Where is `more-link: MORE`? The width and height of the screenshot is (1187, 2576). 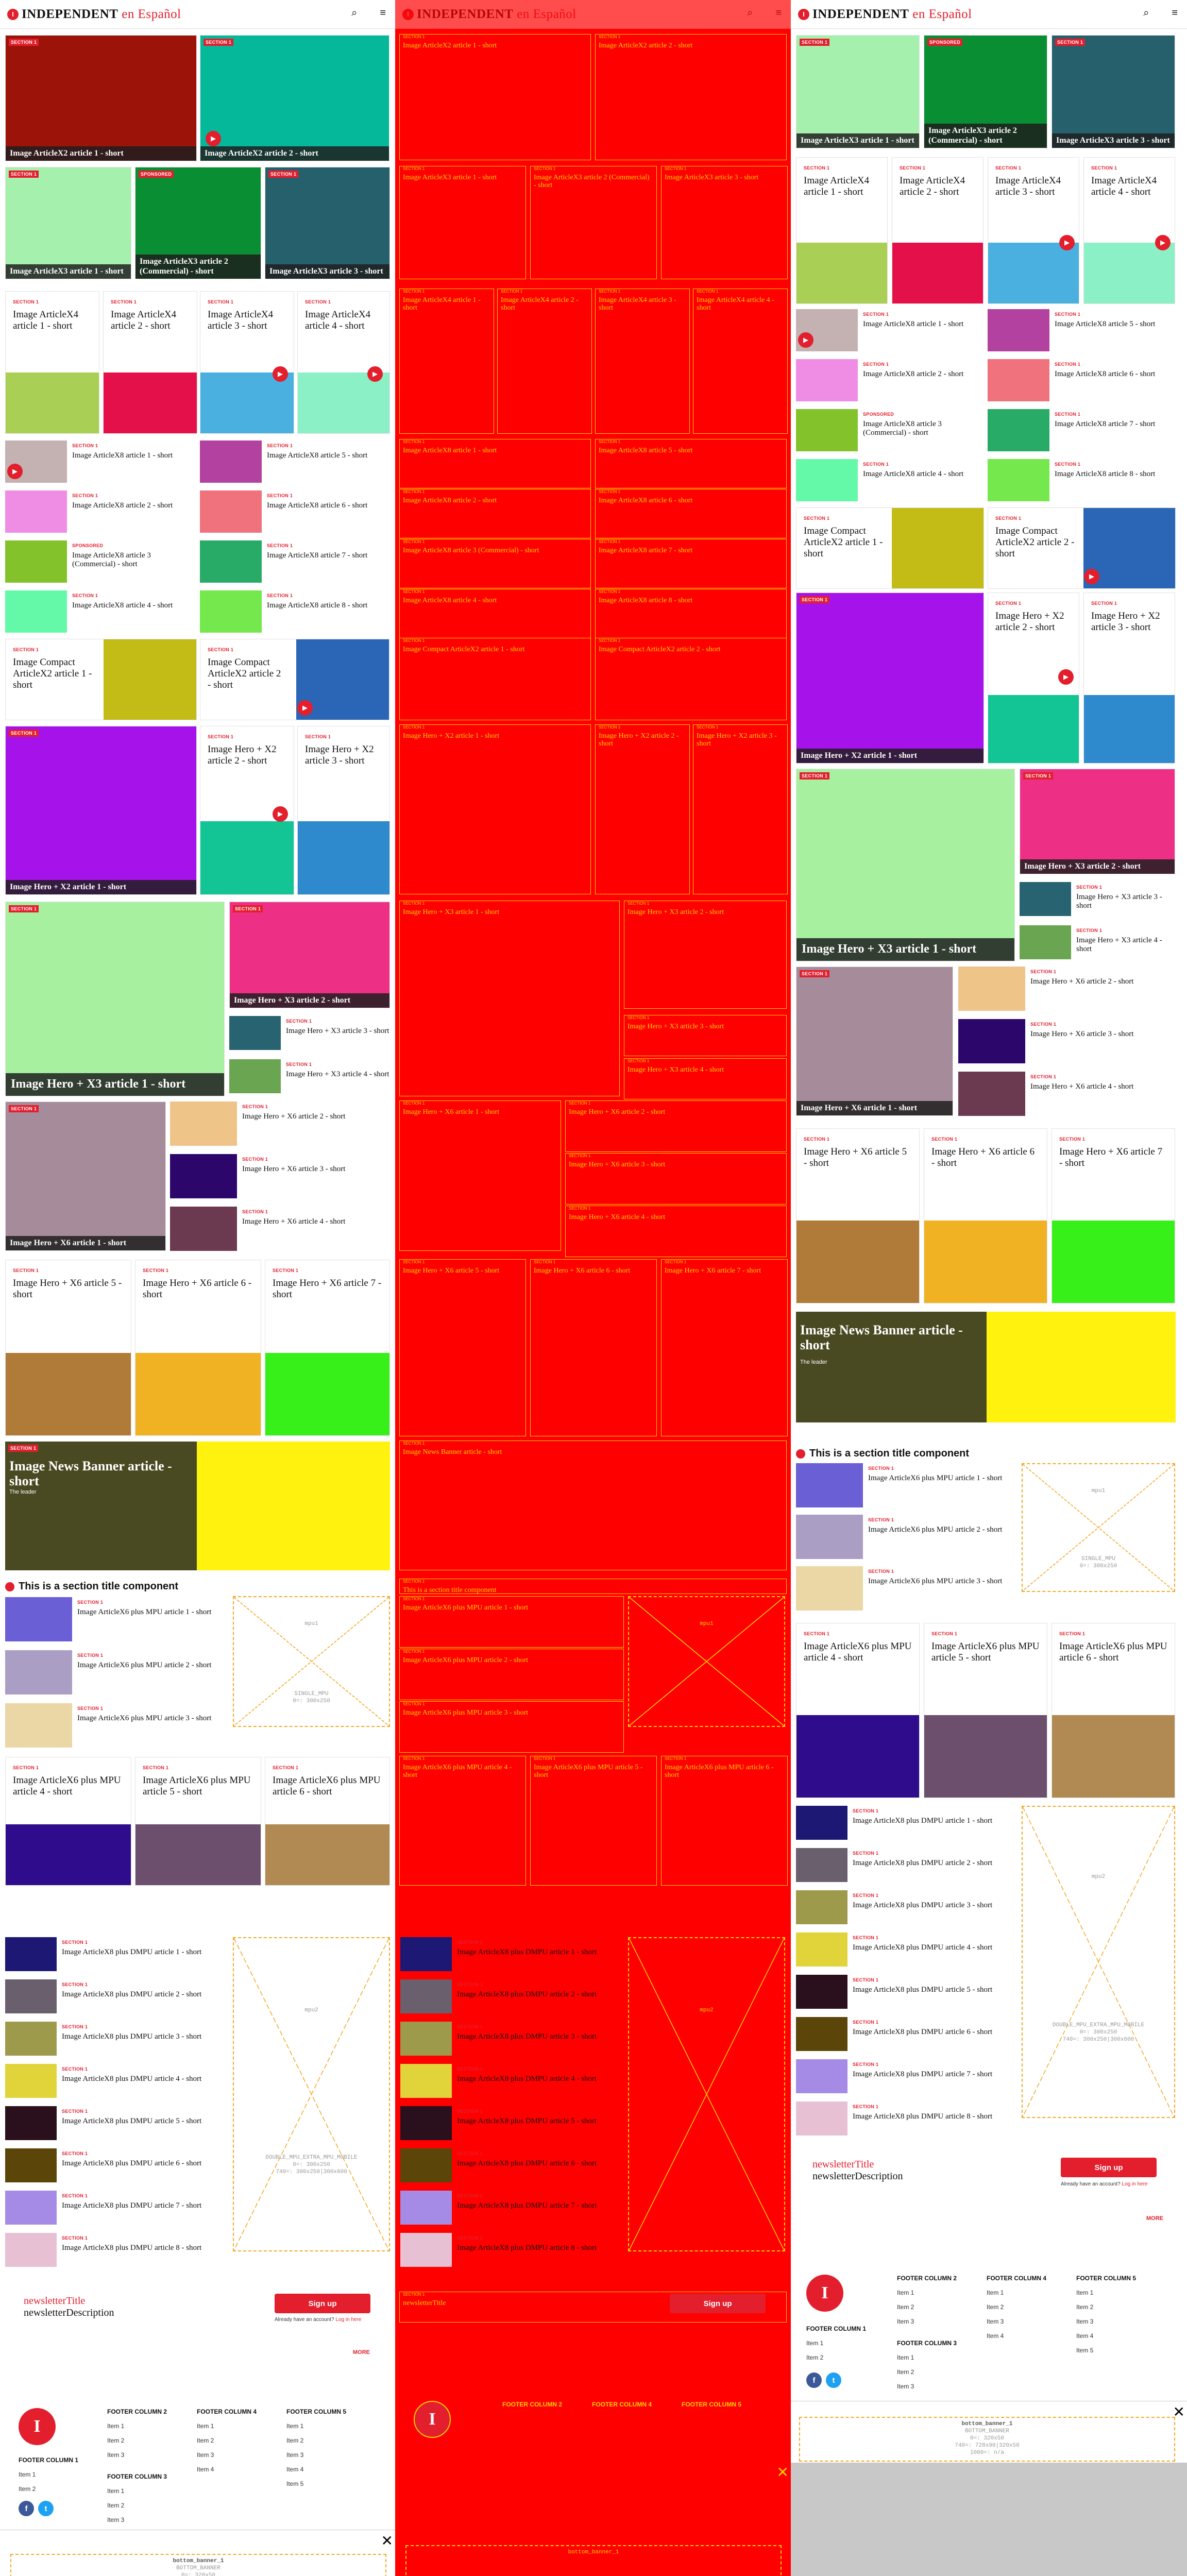
more-link: MORE is located at coordinates (361, 2352).